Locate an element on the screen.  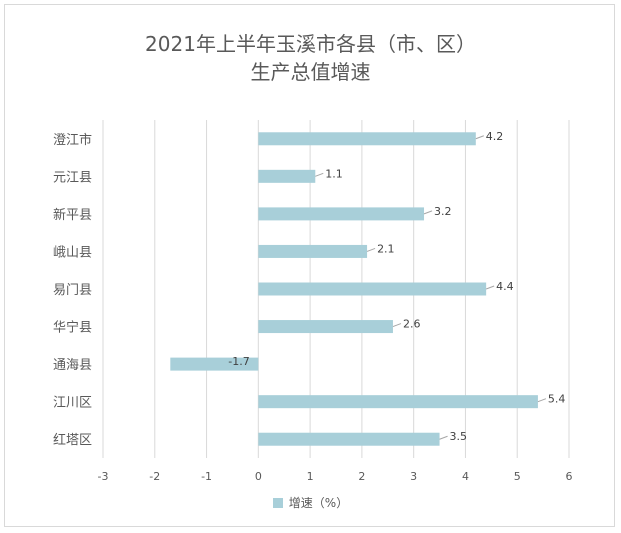
legend-swatch is located at coordinates (277, 503).